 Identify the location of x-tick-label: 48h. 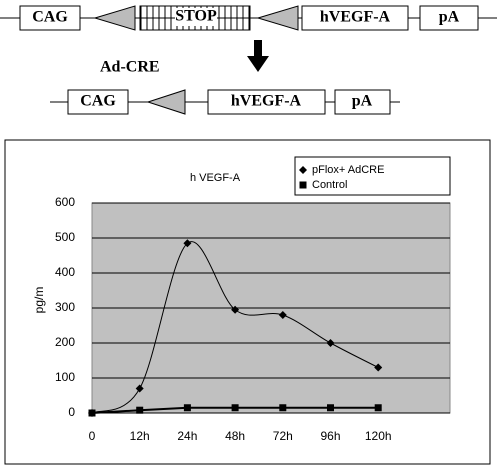
(235, 436).